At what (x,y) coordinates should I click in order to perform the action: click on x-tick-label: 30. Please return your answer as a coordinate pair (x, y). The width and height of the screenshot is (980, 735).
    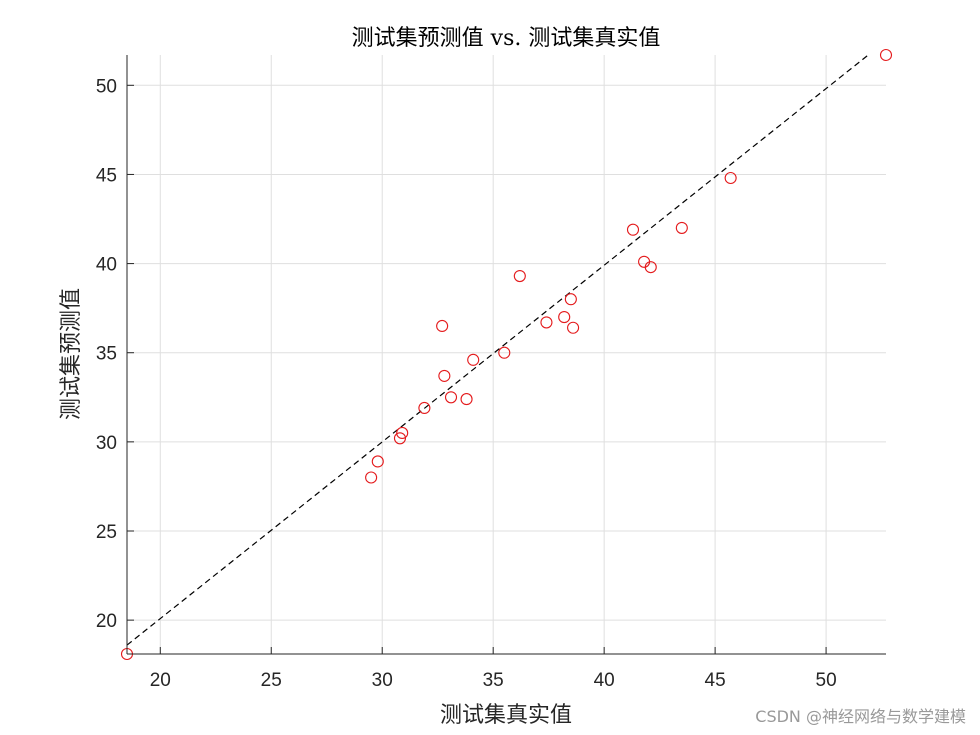
    Looking at the image, I should click on (382, 680).